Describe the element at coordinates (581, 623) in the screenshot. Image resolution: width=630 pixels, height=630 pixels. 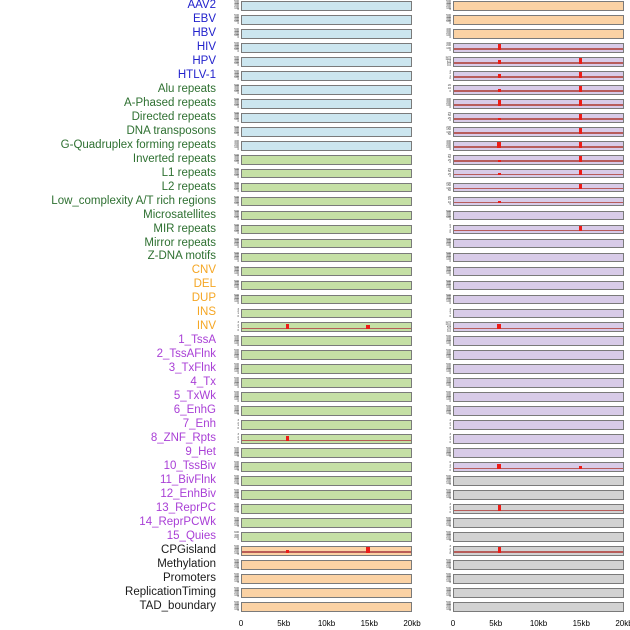
I see `x-tick-label: 15kb` at that location.